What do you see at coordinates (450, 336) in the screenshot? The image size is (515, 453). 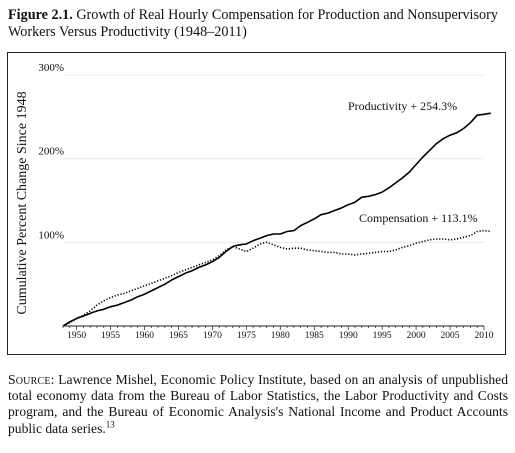 I see `x-tick-label: 2005` at bounding box center [450, 336].